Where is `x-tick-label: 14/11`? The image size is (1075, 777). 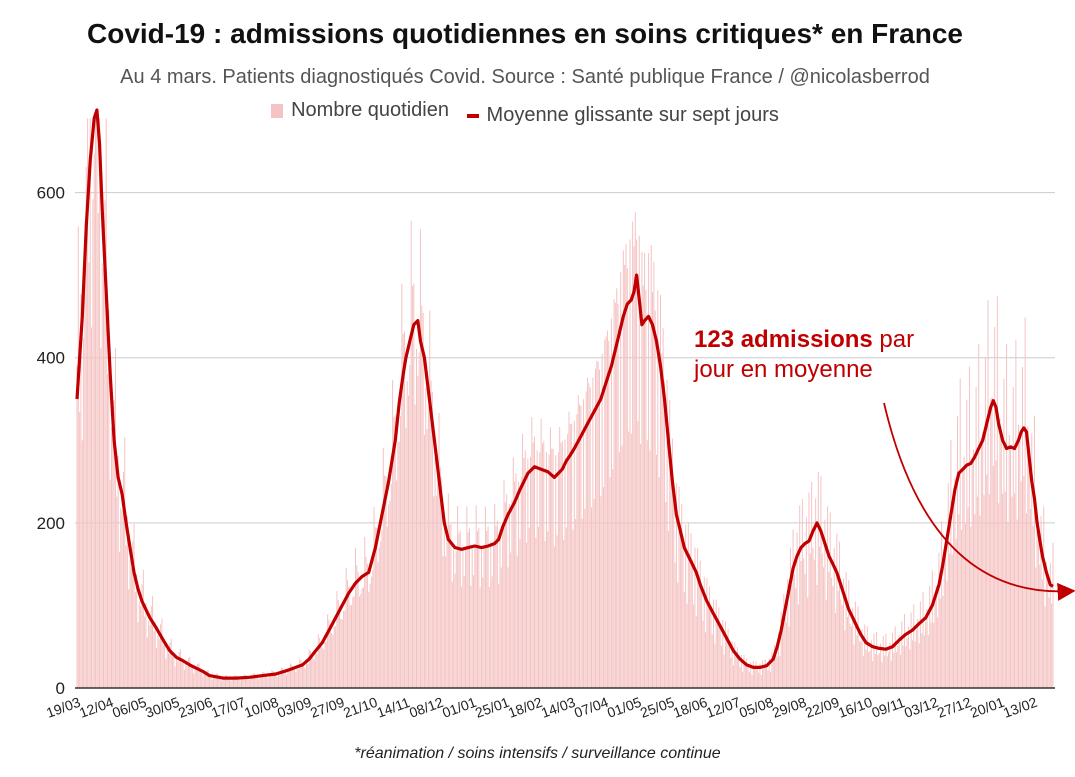
x-tick-label: 14/11 is located at coordinates (394, 707).